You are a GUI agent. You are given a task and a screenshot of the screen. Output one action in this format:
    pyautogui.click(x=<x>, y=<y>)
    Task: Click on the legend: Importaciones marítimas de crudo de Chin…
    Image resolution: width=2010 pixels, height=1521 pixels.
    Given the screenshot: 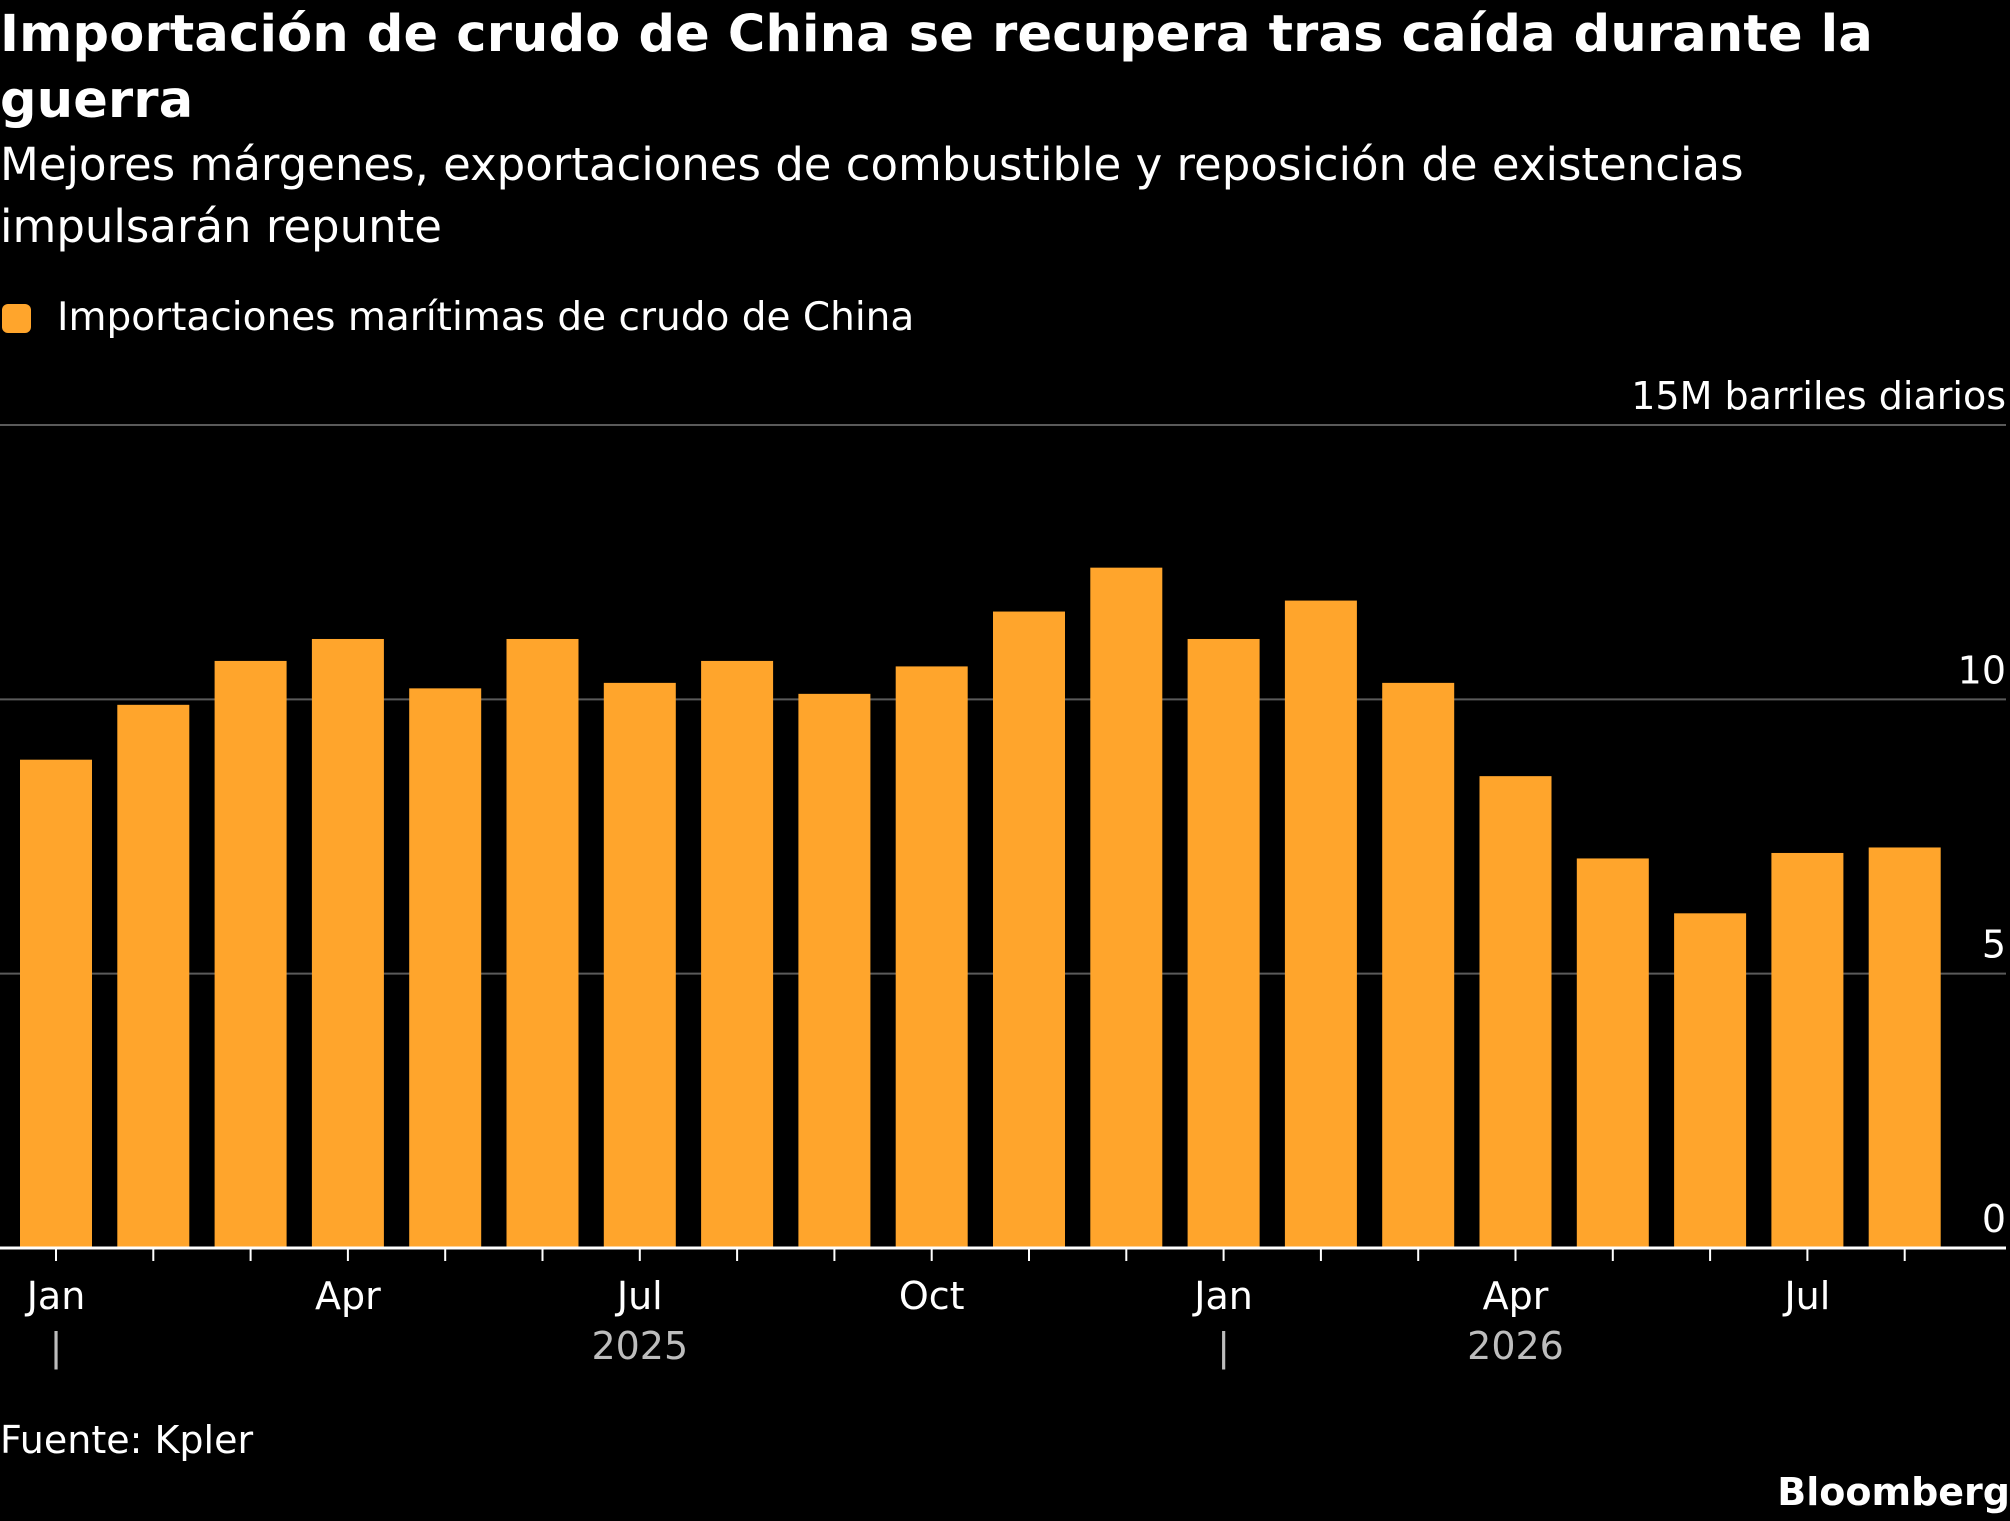 What is the action you would take?
    pyautogui.click(x=458, y=318)
    